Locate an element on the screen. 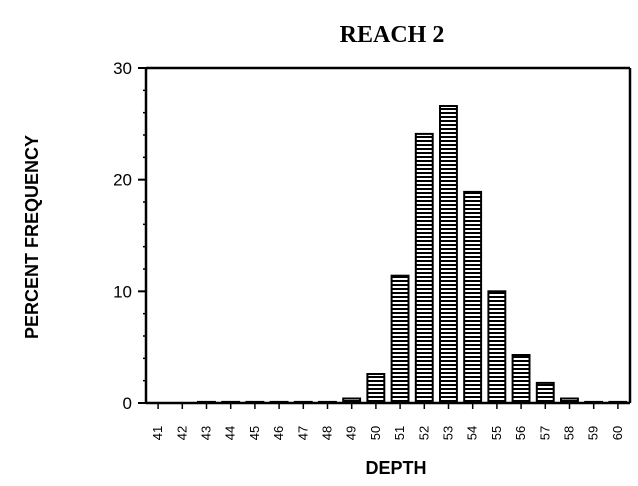 The width and height of the screenshot is (638, 486). x-tick-label-42: 42 is located at coordinates (181, 433).